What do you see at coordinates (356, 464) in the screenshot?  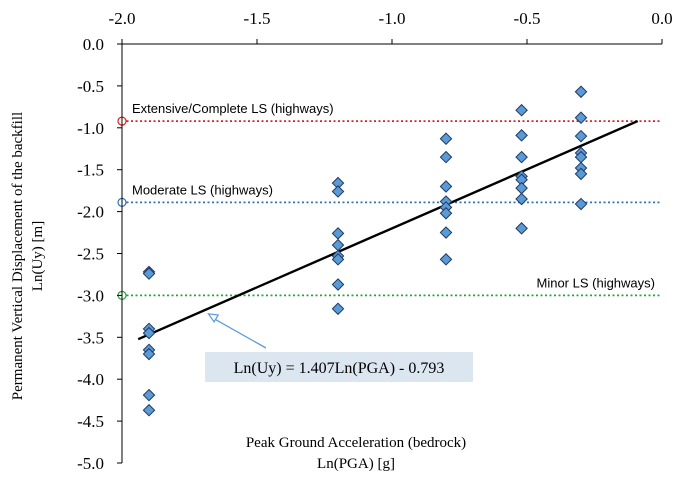 I see `x-axis-title-line2: Ln(PGA) [g]` at bounding box center [356, 464].